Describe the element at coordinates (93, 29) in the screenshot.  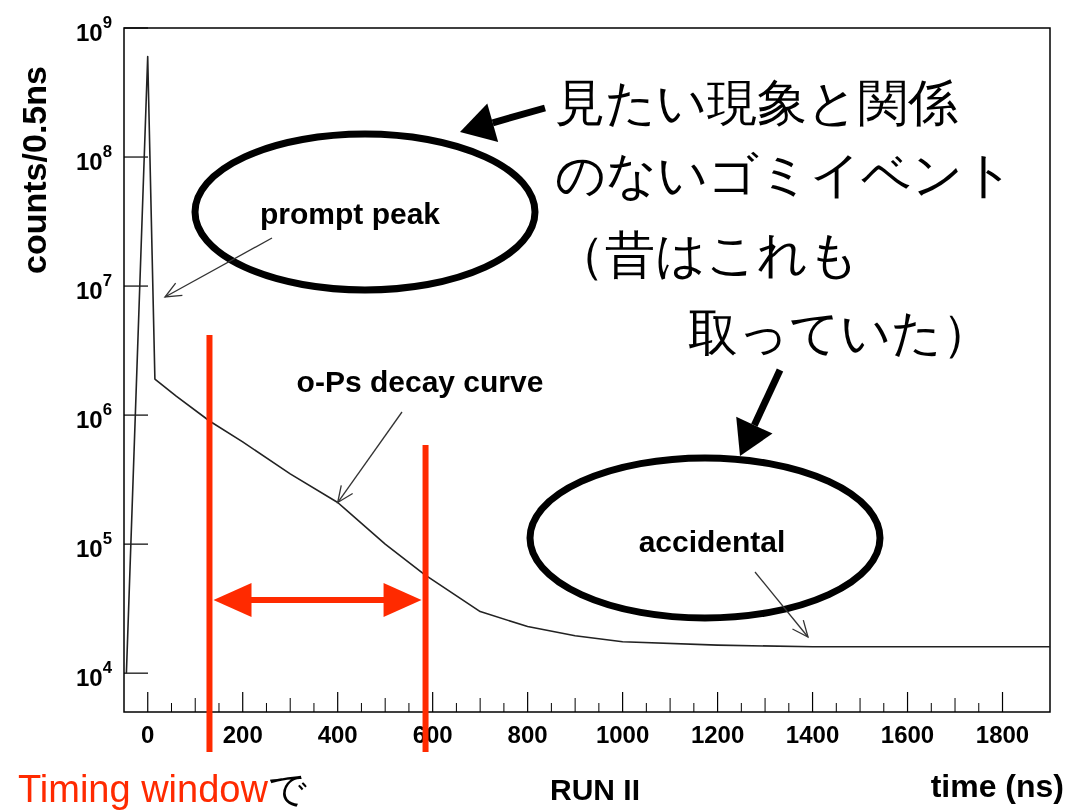
I see `y-tick-label: 10$^{9}$` at that location.